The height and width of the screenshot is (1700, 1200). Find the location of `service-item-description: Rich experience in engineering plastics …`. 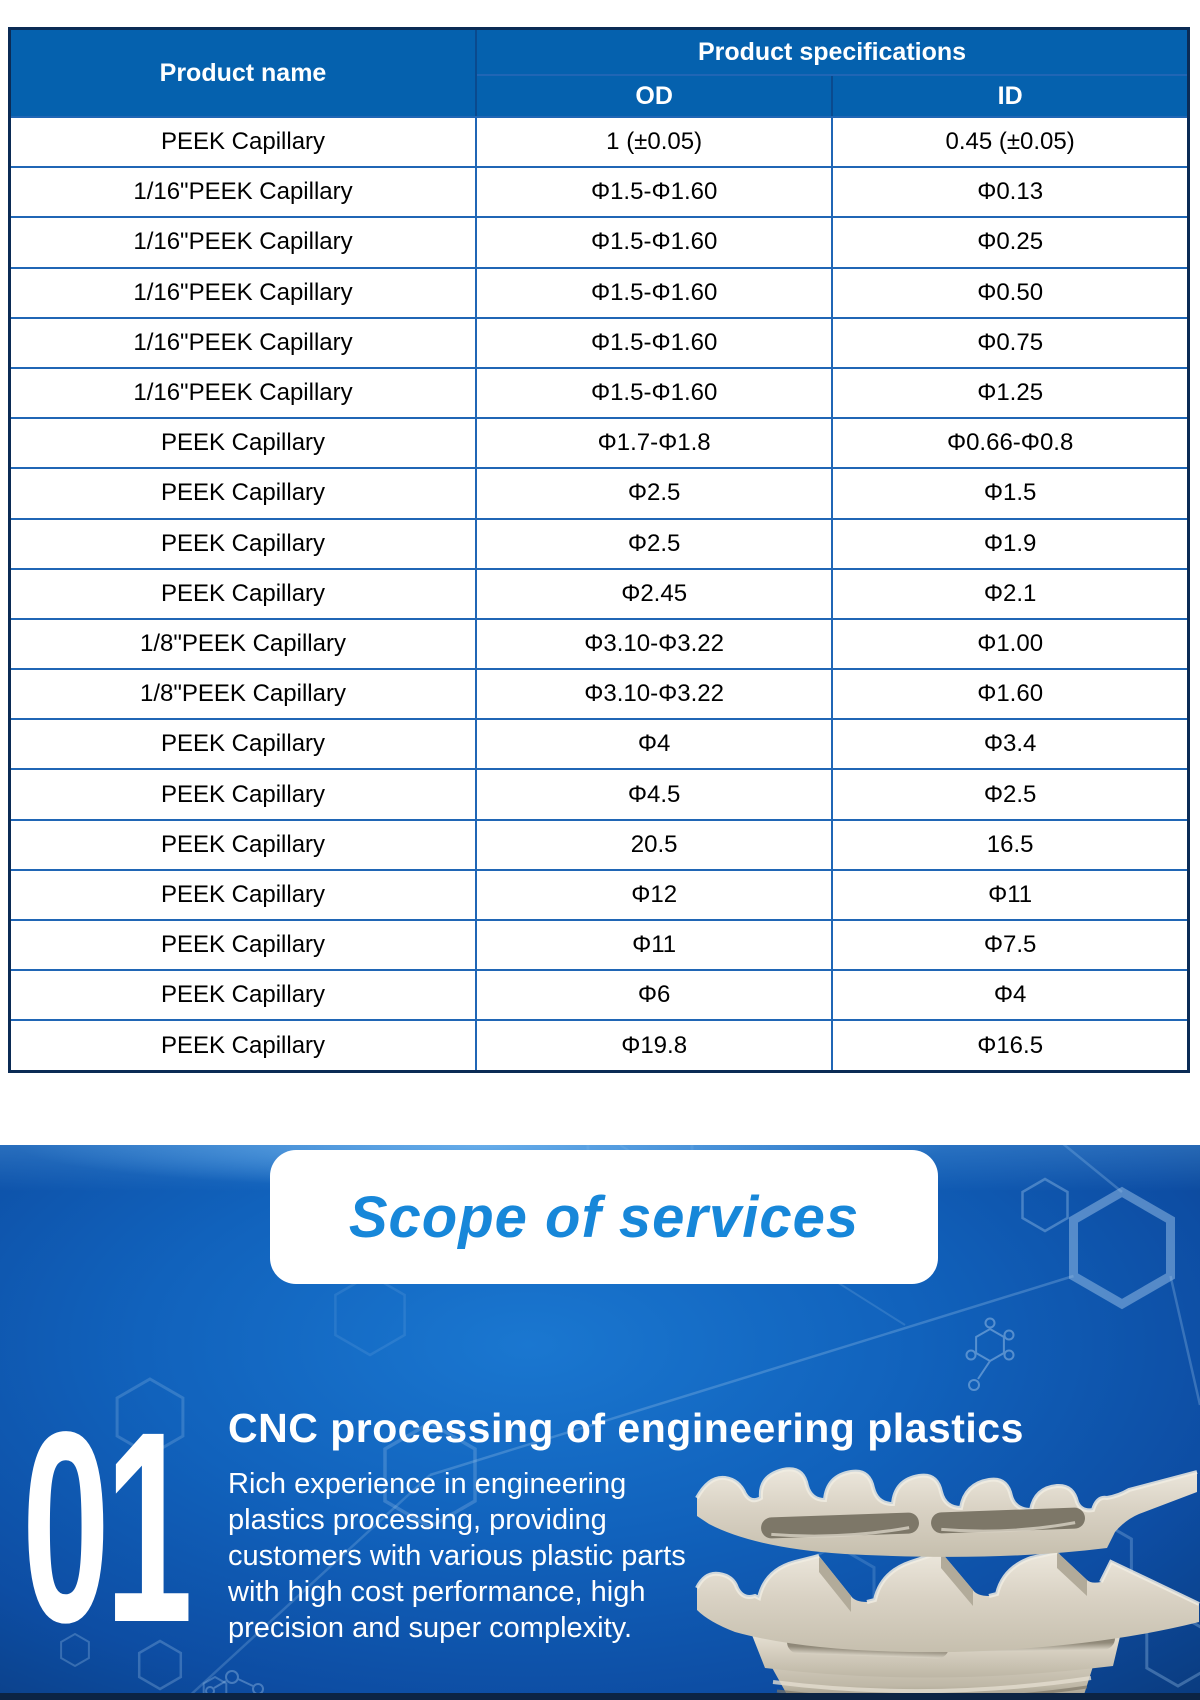

service-item-description: Rich experience in engineering plastics … is located at coordinates (457, 1556).